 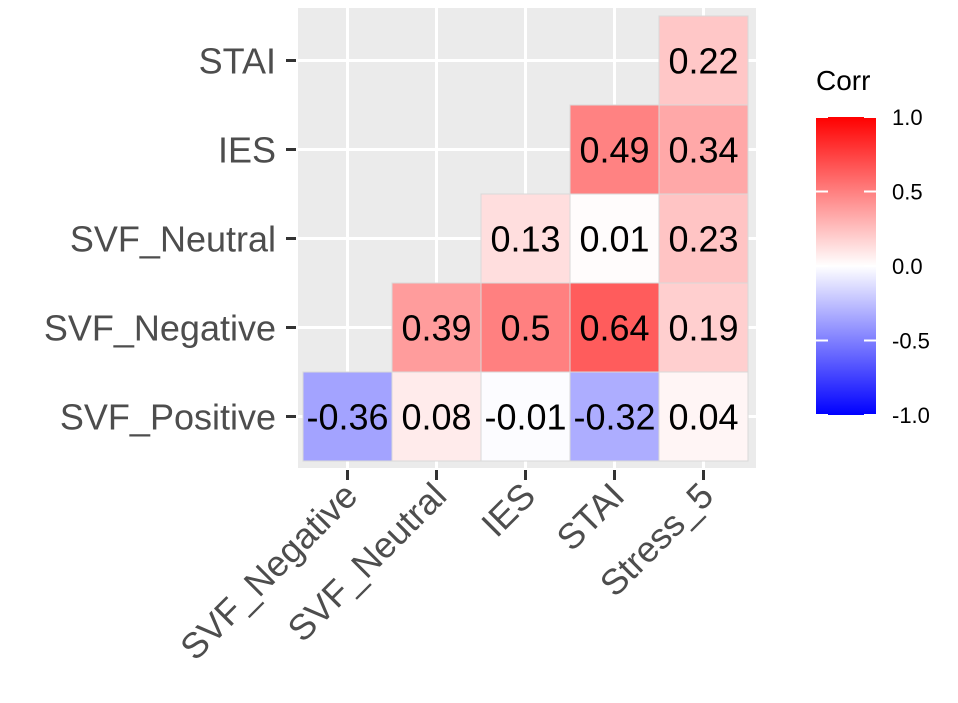 I want to click on cell-value-label: 0.5, so click(x=525, y=328).